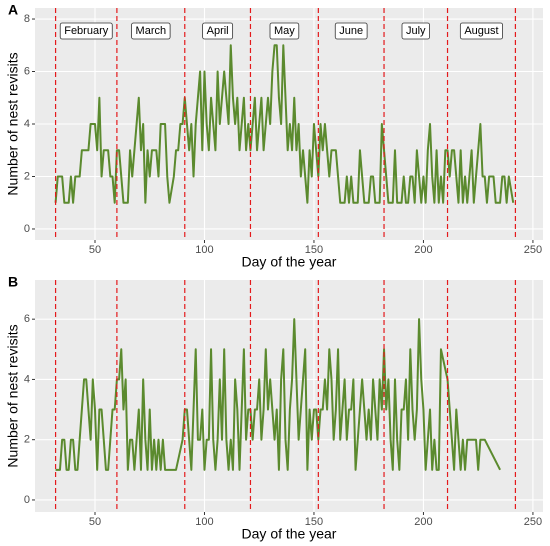 This screenshot has height=546, width=550. I want to click on month-label-text: February, so click(86, 31).